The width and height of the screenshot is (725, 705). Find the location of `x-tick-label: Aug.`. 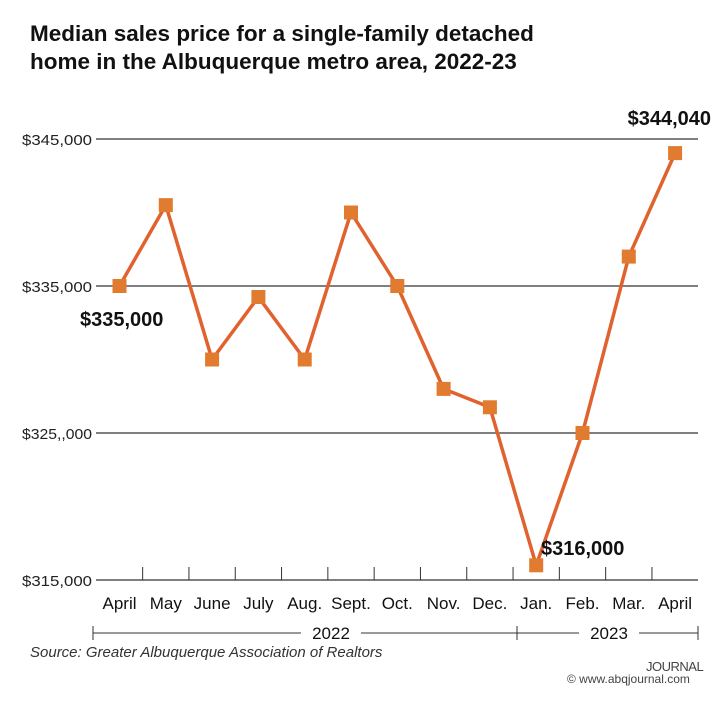

x-tick-label: Aug. is located at coordinates (304, 603).